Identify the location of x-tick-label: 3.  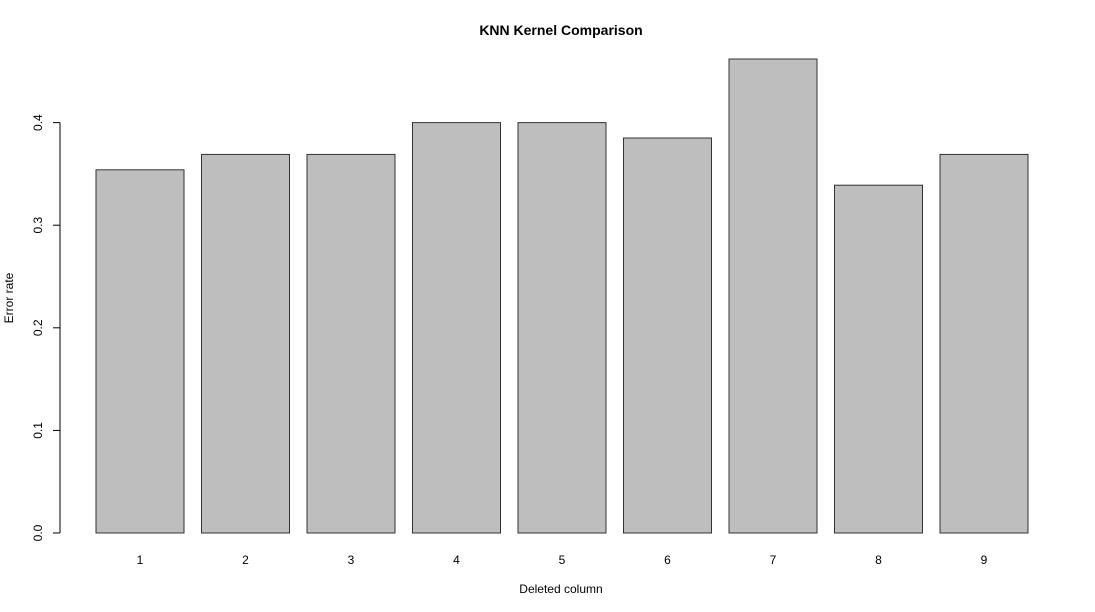
(351, 560).